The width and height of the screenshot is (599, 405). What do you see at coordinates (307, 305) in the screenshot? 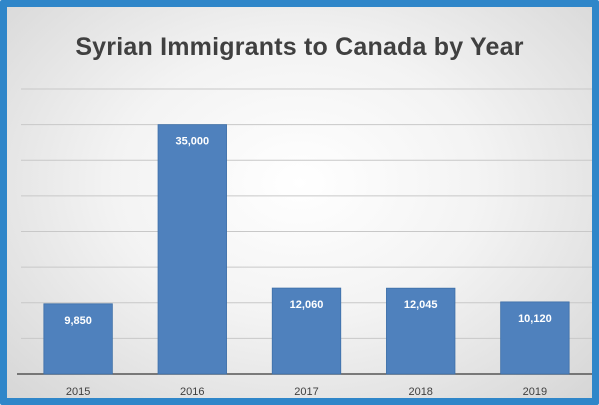
I see `data-label: 12,060` at bounding box center [307, 305].